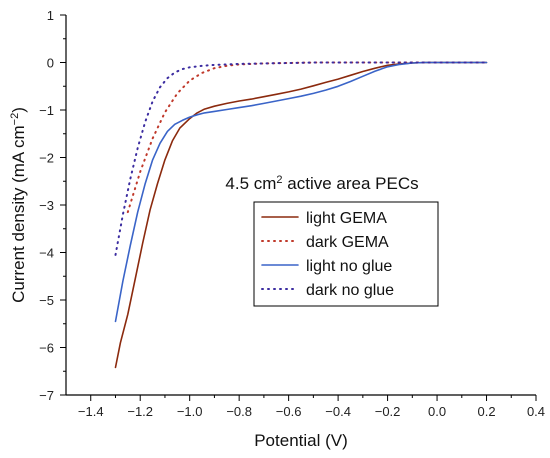 The width and height of the screenshot is (550, 458). I want to click on y-tick-label: −2, so click(46, 158).